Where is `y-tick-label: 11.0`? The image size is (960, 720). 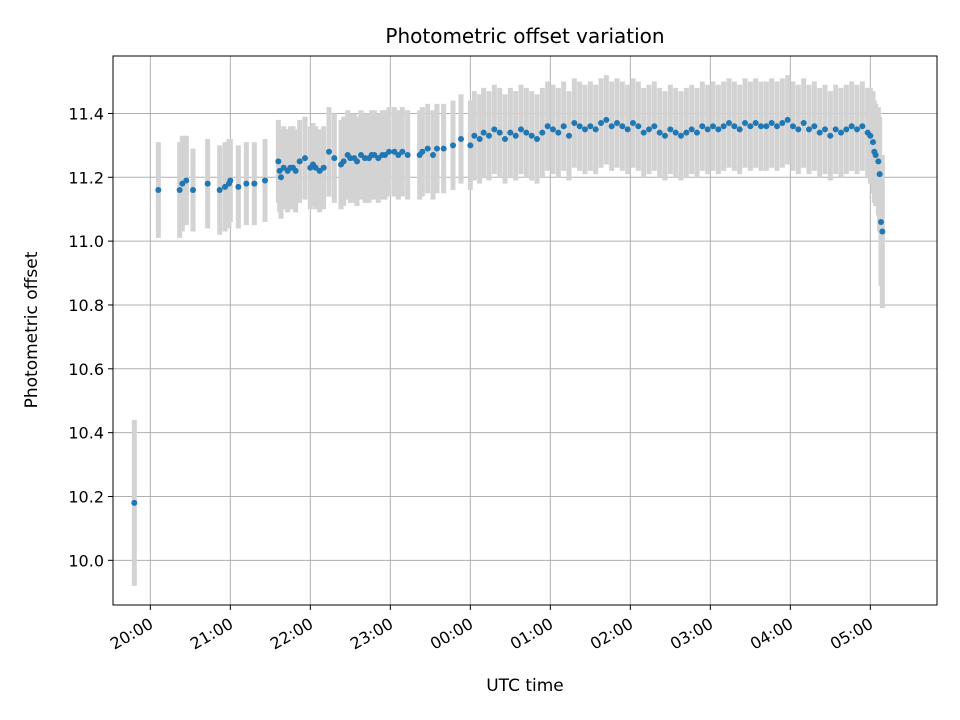 y-tick-label: 11.0 is located at coordinates (86, 241).